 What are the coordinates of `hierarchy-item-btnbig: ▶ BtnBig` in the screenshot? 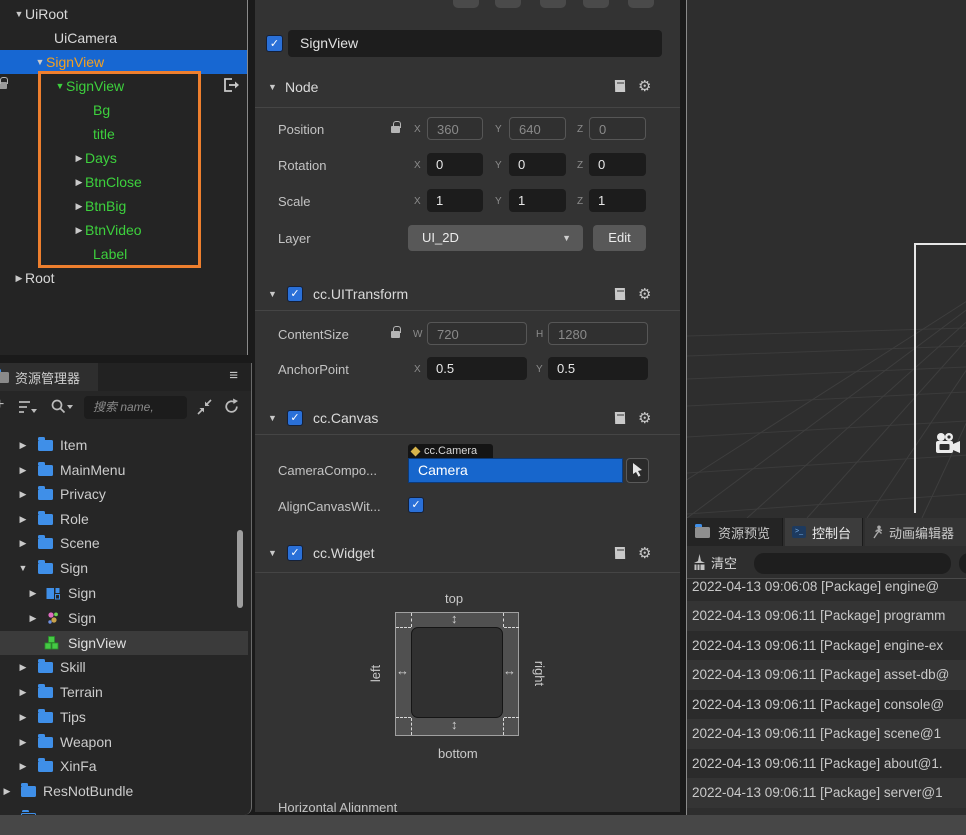 It's located at (123, 206).